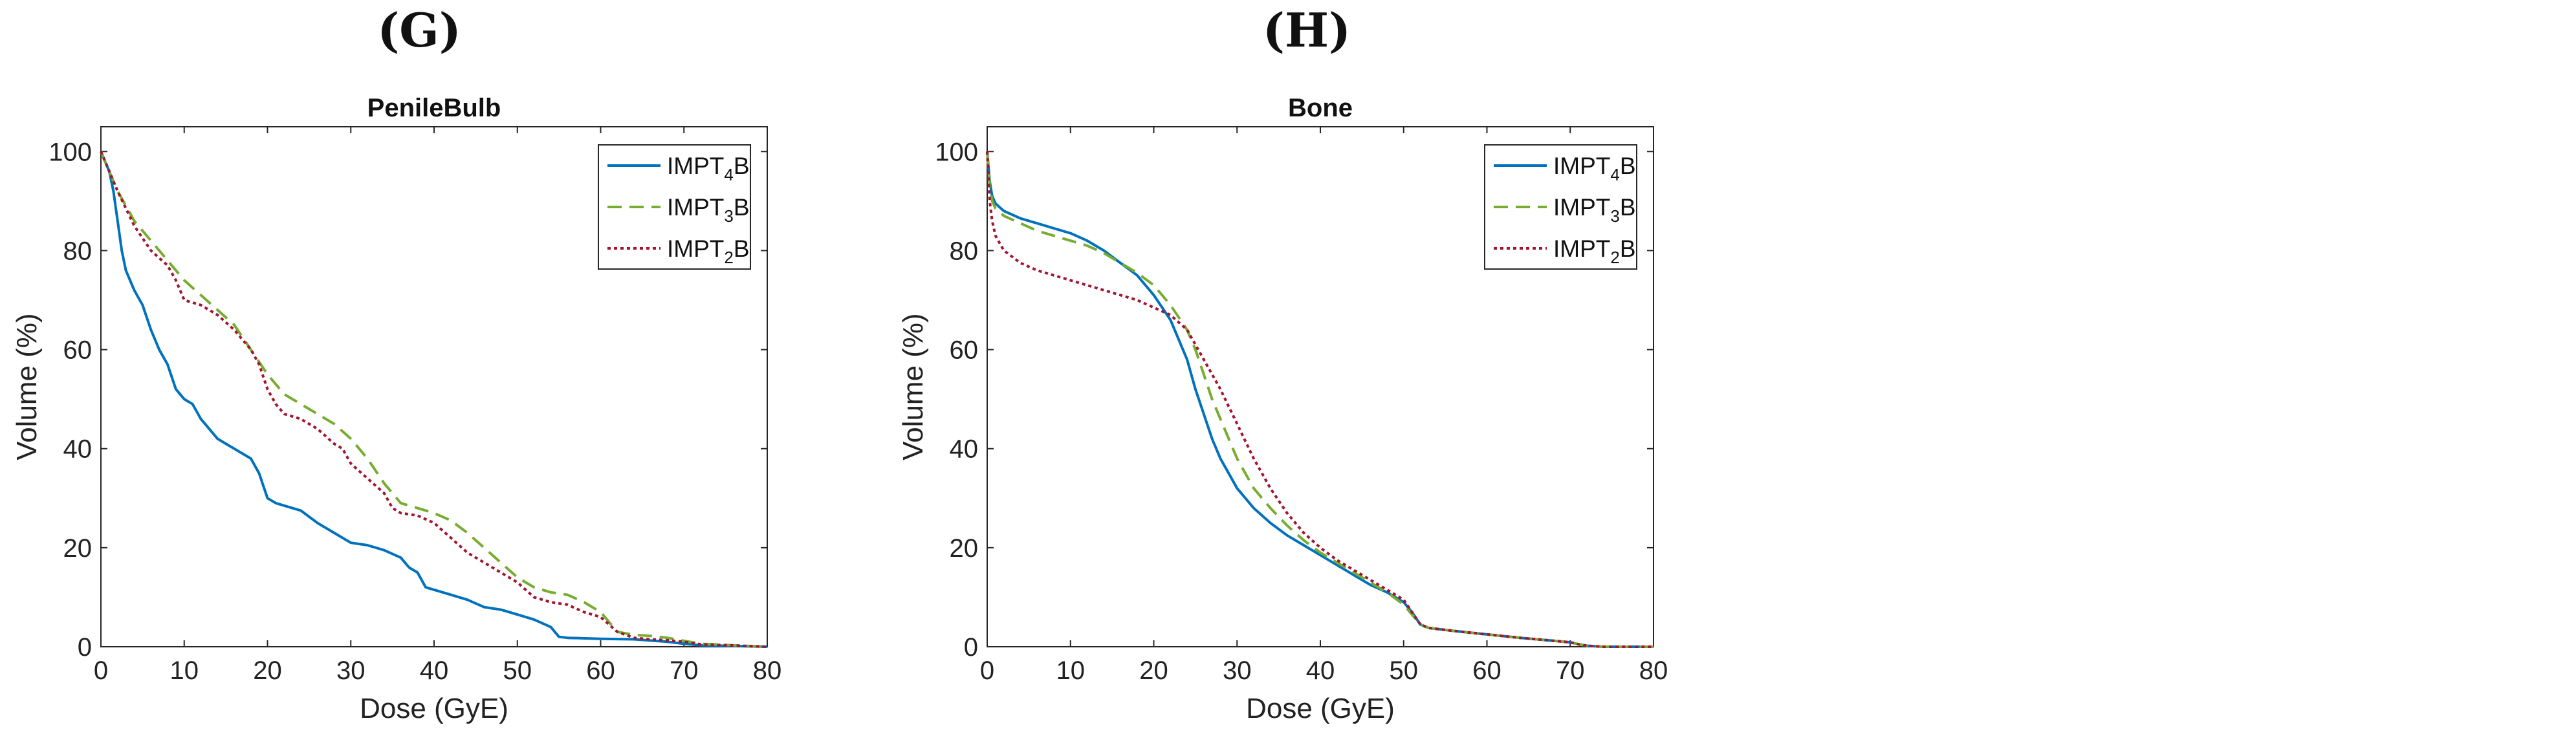 The width and height of the screenshot is (2576, 736). Describe the element at coordinates (419, 31) in the screenshot. I see `panel-label-g: (G)` at that location.